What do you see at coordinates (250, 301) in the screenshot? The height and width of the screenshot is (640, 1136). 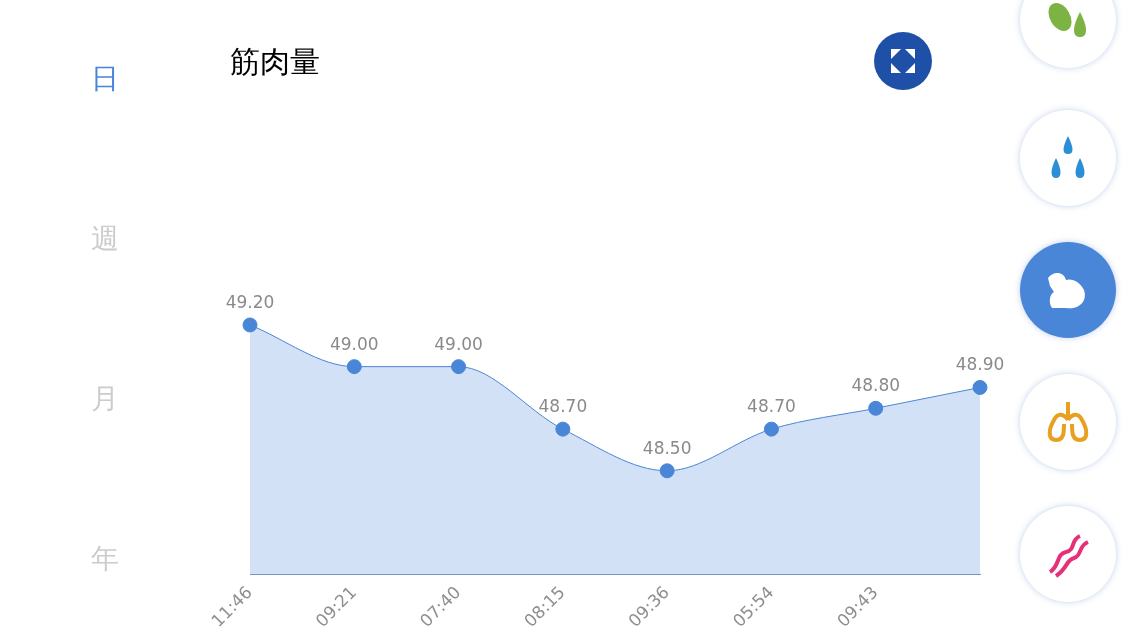 I see `data-label: 49.20` at bounding box center [250, 301].